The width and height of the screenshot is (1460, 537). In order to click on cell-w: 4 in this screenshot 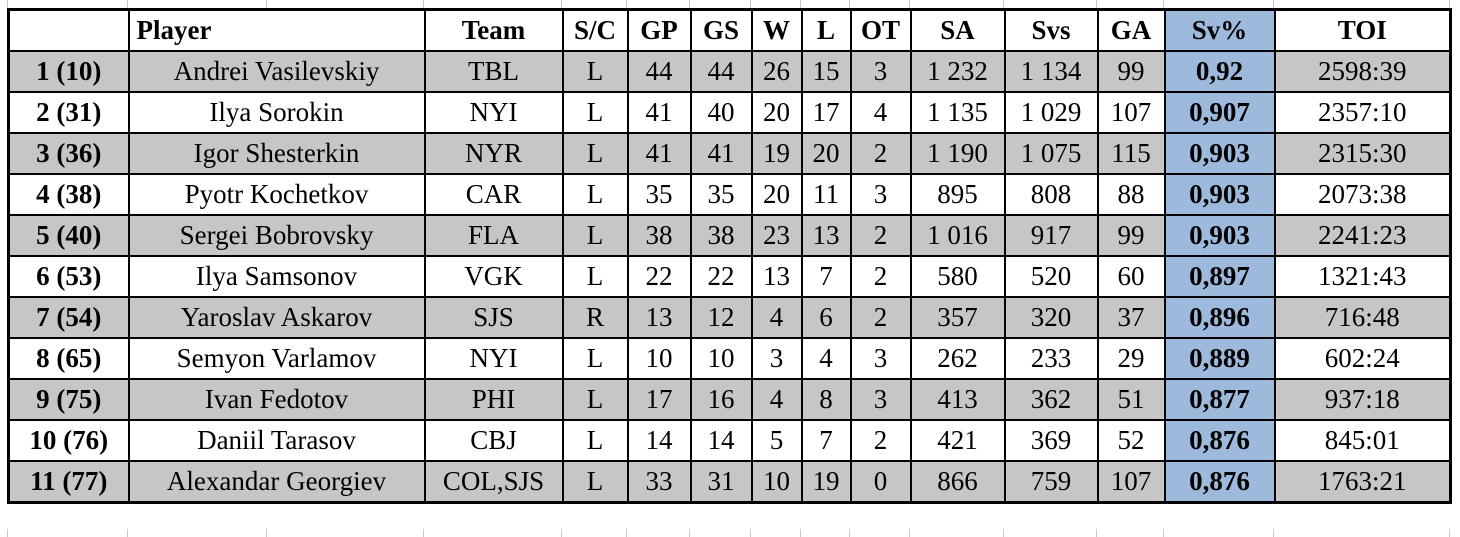, I will do `click(776, 399)`.